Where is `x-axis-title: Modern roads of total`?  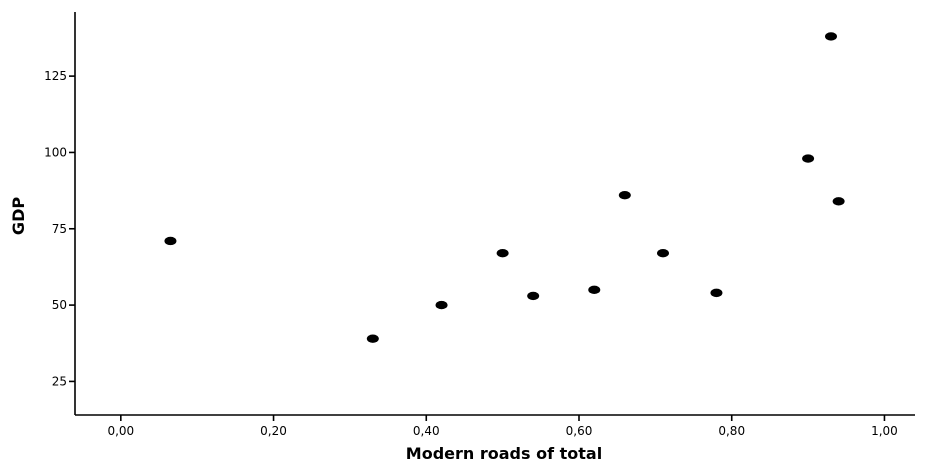 x-axis-title: Modern roads of total is located at coordinates (504, 453).